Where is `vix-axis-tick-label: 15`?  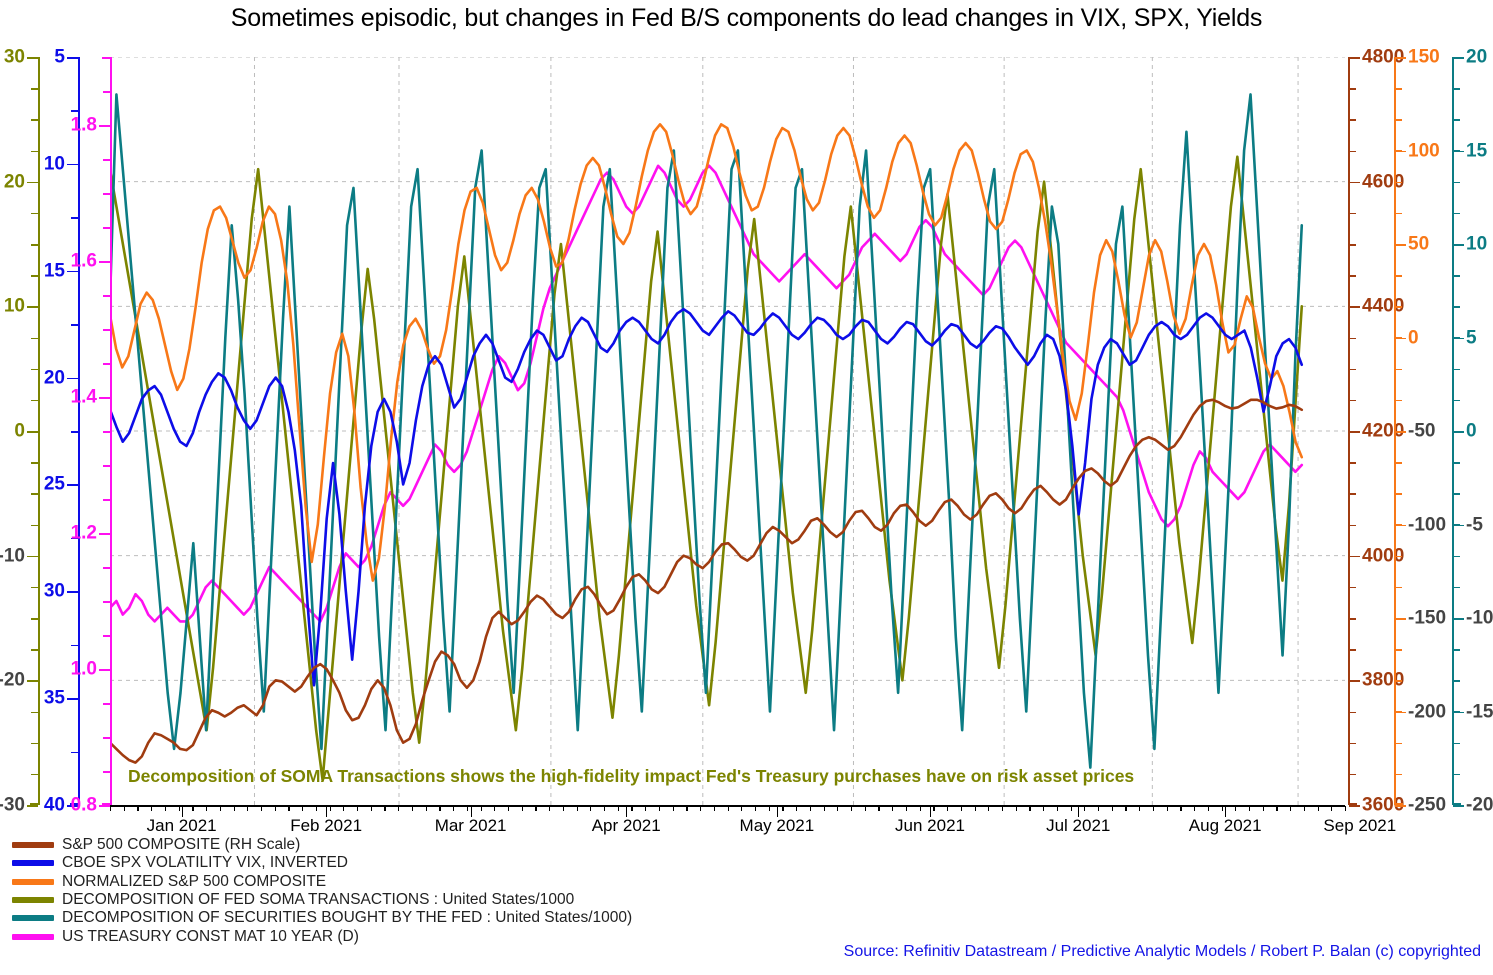
vix-axis-tick-label: 15 is located at coordinates (54, 271).